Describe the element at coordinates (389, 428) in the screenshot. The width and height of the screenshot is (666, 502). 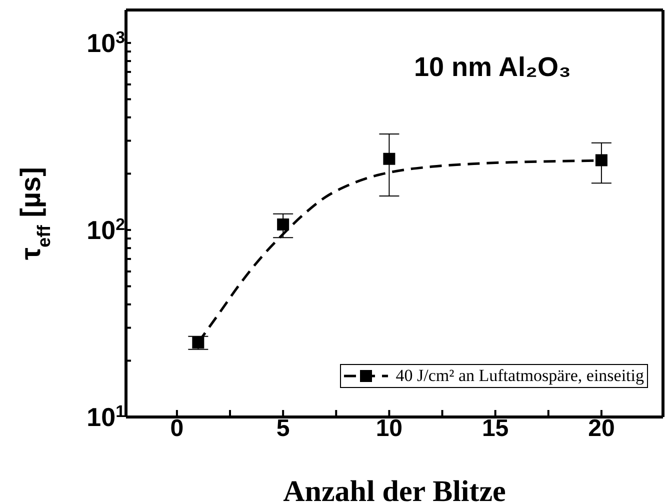
I see `x-tick-label: 10` at that location.